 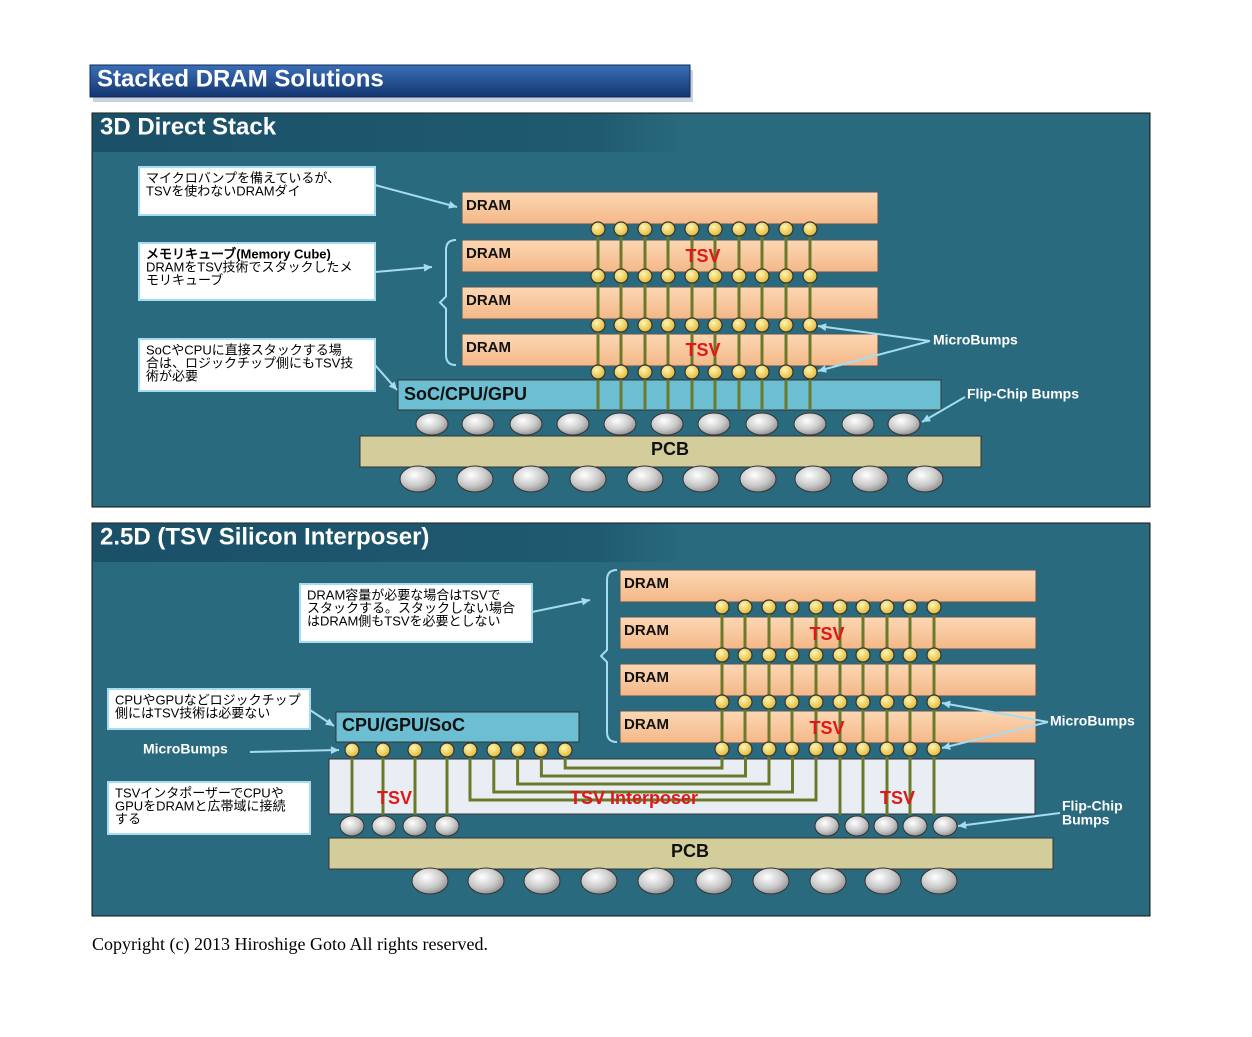 What do you see at coordinates (388, 543) in the screenshot?
I see `panel-band` at bounding box center [388, 543].